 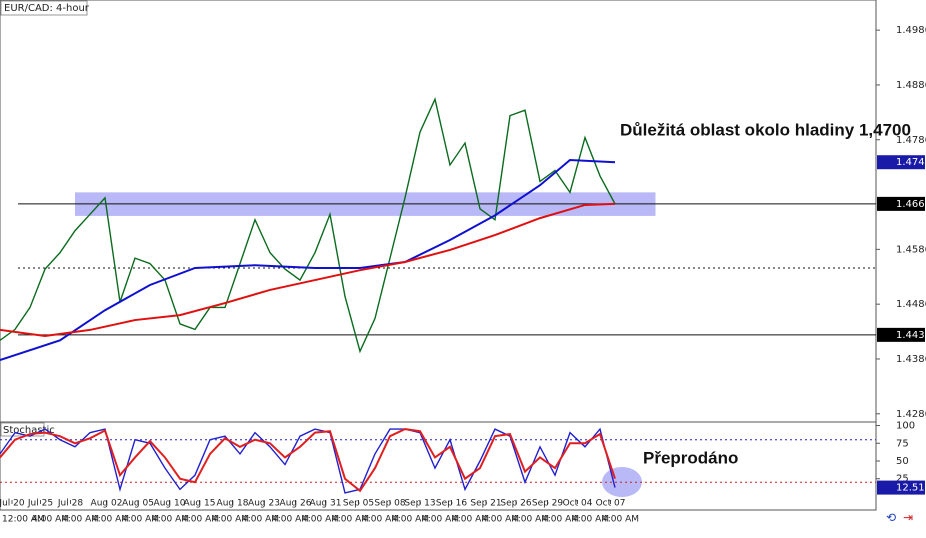 I want to click on x-tick-label: Jul 28, so click(x=70, y=504).